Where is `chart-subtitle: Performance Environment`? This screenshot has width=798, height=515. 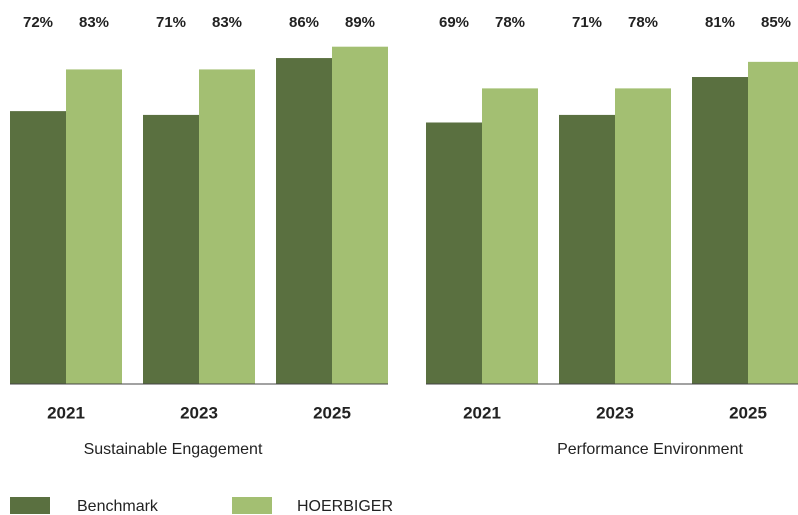 chart-subtitle: Performance Environment is located at coordinates (650, 449).